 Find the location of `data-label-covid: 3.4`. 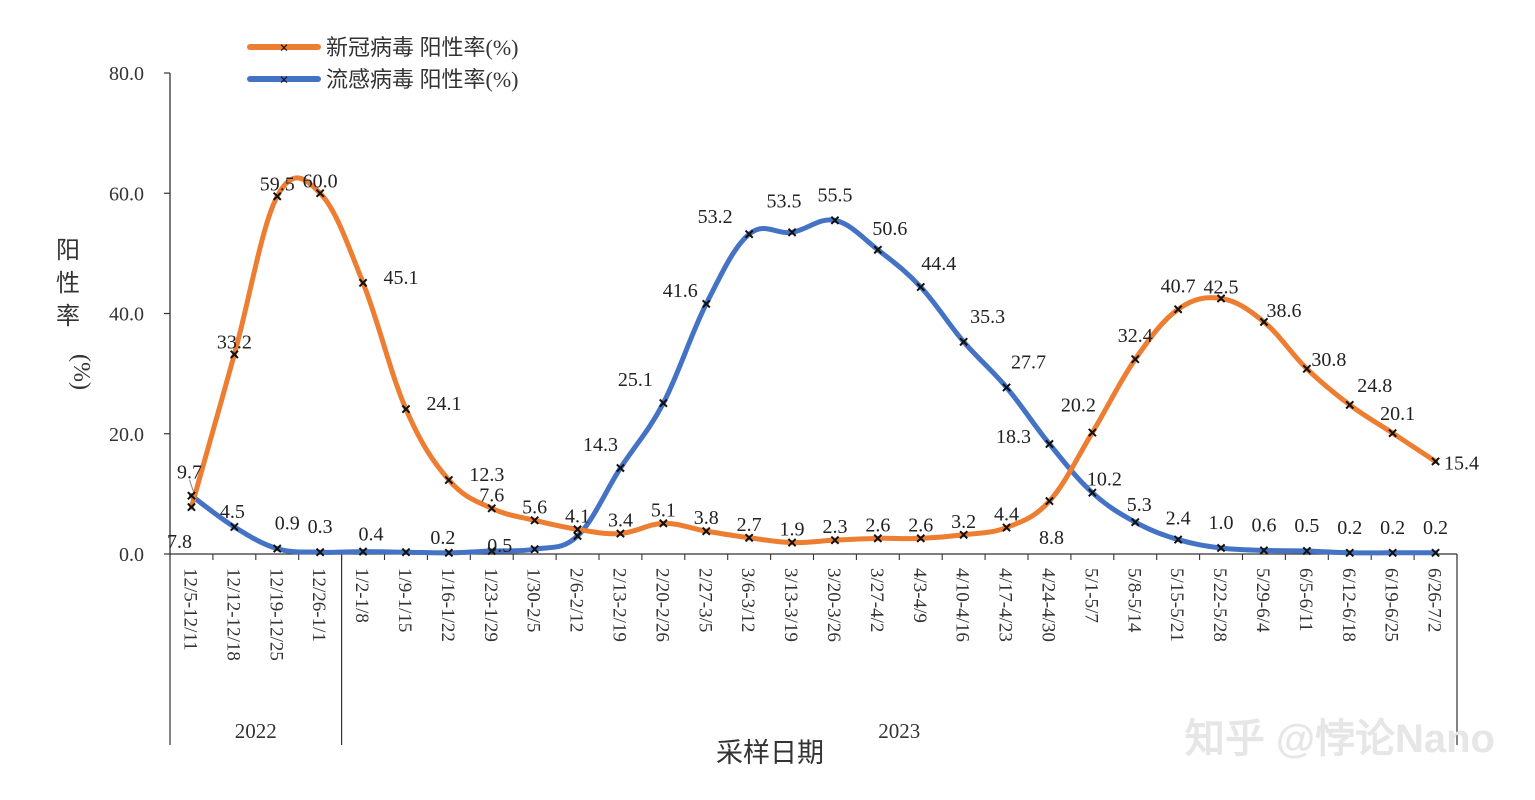

data-label-covid: 3.4 is located at coordinates (620, 521).